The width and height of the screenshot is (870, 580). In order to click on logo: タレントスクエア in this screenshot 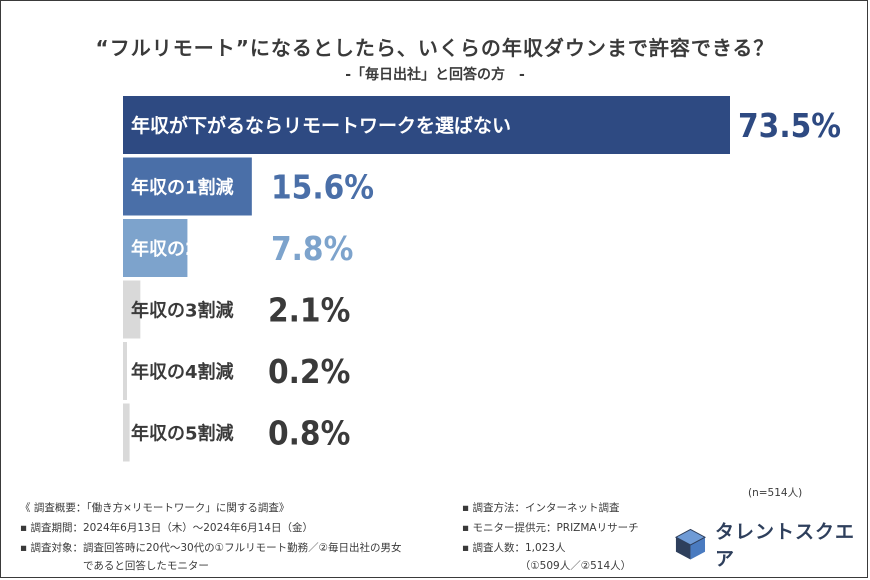, I will do `click(772, 545)`.